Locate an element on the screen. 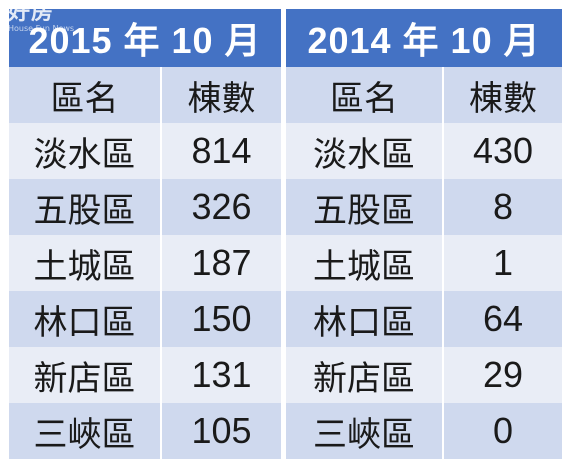 The height and width of the screenshot is (471, 579). table-row: 土城區 1 is located at coordinates (424, 263).